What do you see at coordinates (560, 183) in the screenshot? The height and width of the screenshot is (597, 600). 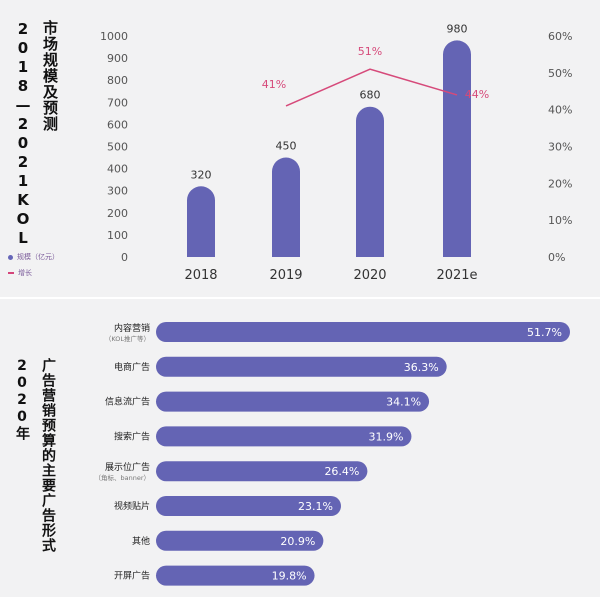 I see `y2-tick-label: 20%` at bounding box center [560, 183].